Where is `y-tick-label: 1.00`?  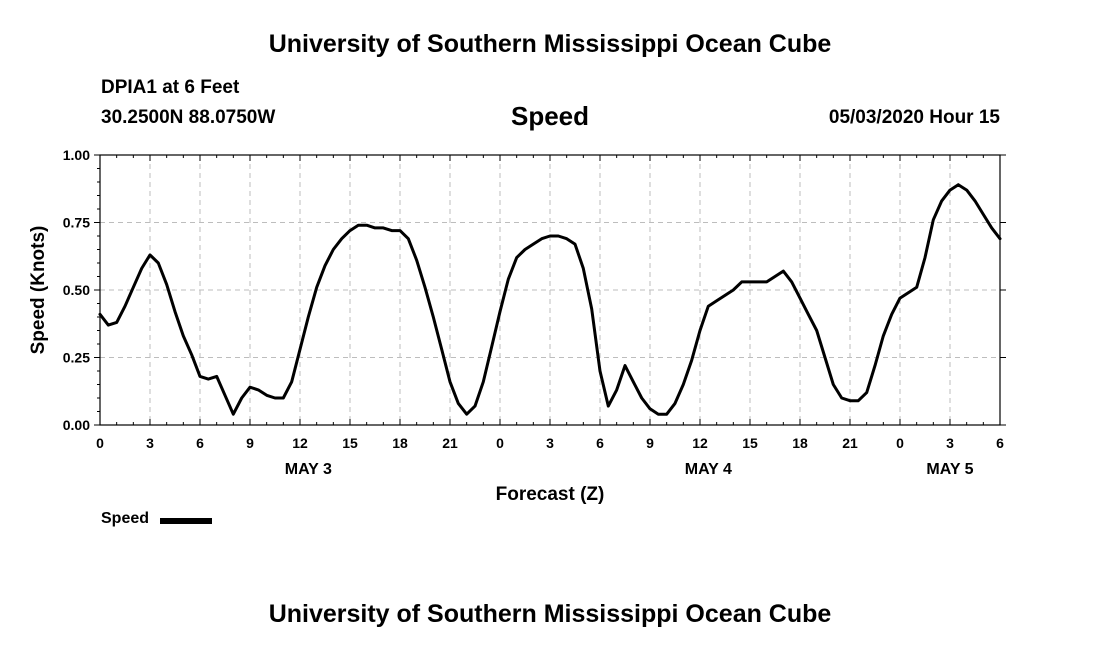
y-tick-label: 1.00 is located at coordinates (76, 155).